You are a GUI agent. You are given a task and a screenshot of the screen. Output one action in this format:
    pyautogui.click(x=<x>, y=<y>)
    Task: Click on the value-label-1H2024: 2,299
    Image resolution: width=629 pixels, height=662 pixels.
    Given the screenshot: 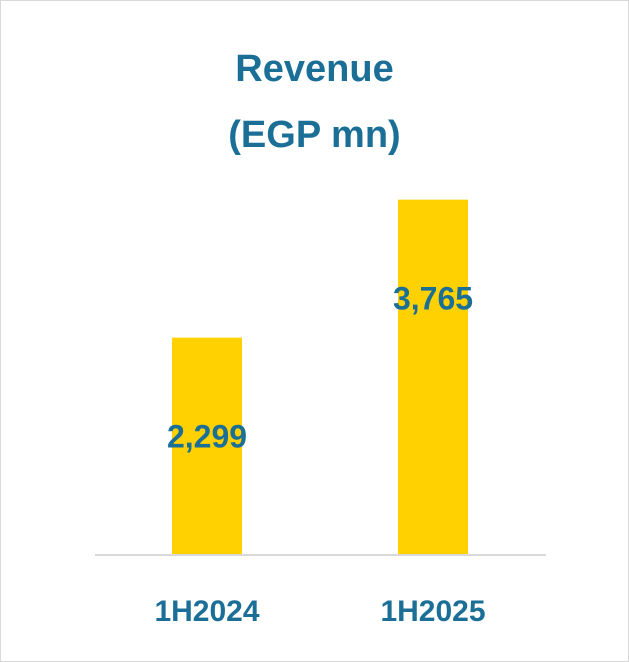 What is the action you would take?
    pyautogui.click(x=207, y=437)
    